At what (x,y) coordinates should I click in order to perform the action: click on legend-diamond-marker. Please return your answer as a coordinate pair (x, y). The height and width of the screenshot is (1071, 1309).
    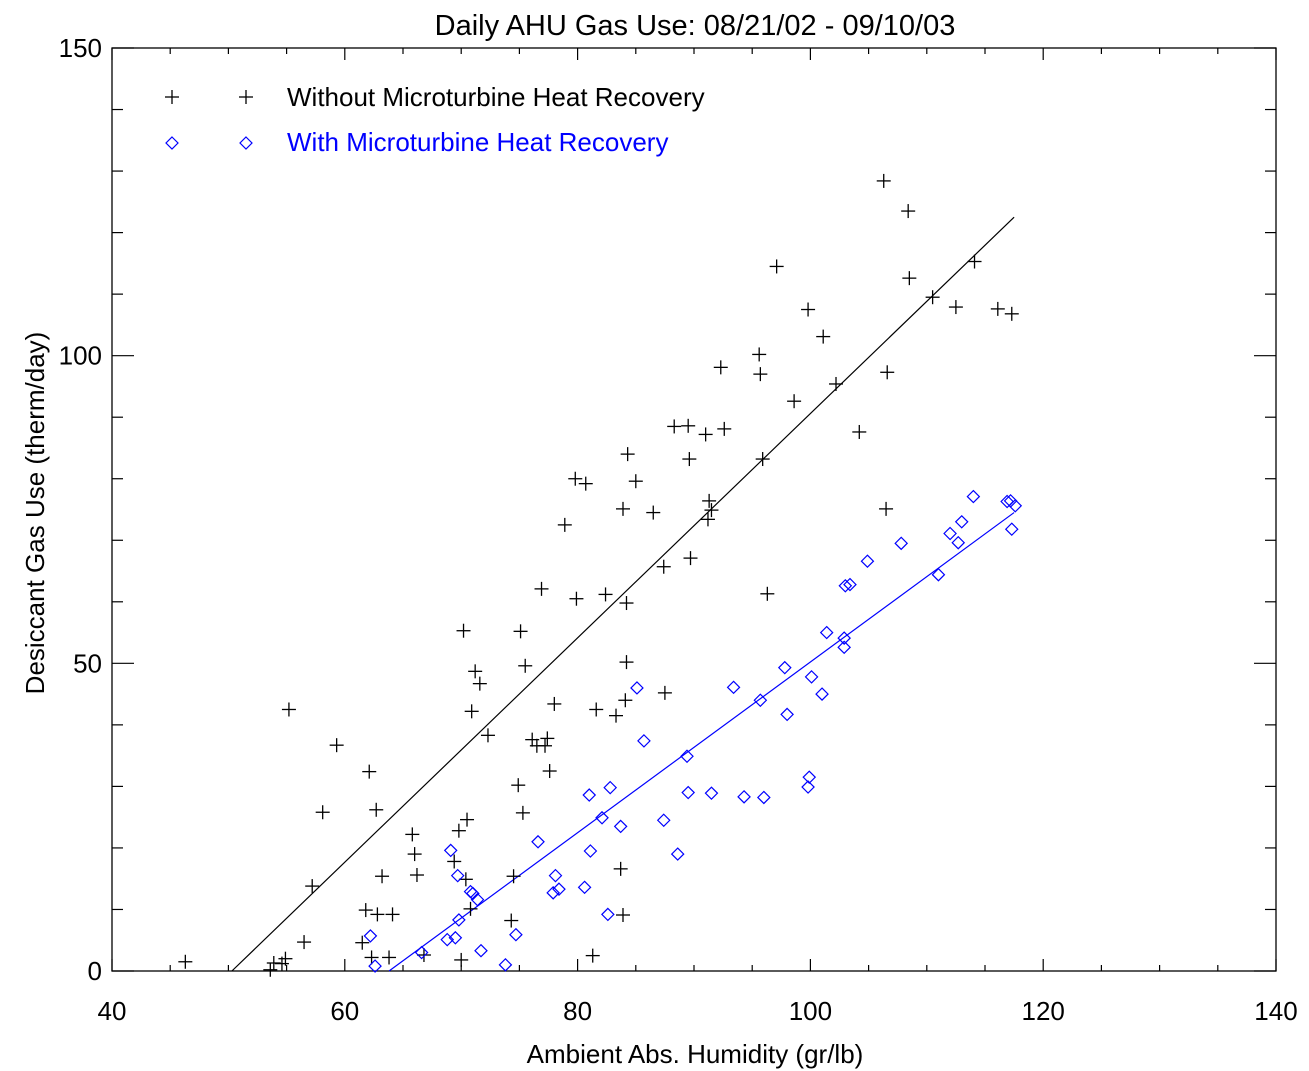
    Looking at the image, I should click on (172, 143).